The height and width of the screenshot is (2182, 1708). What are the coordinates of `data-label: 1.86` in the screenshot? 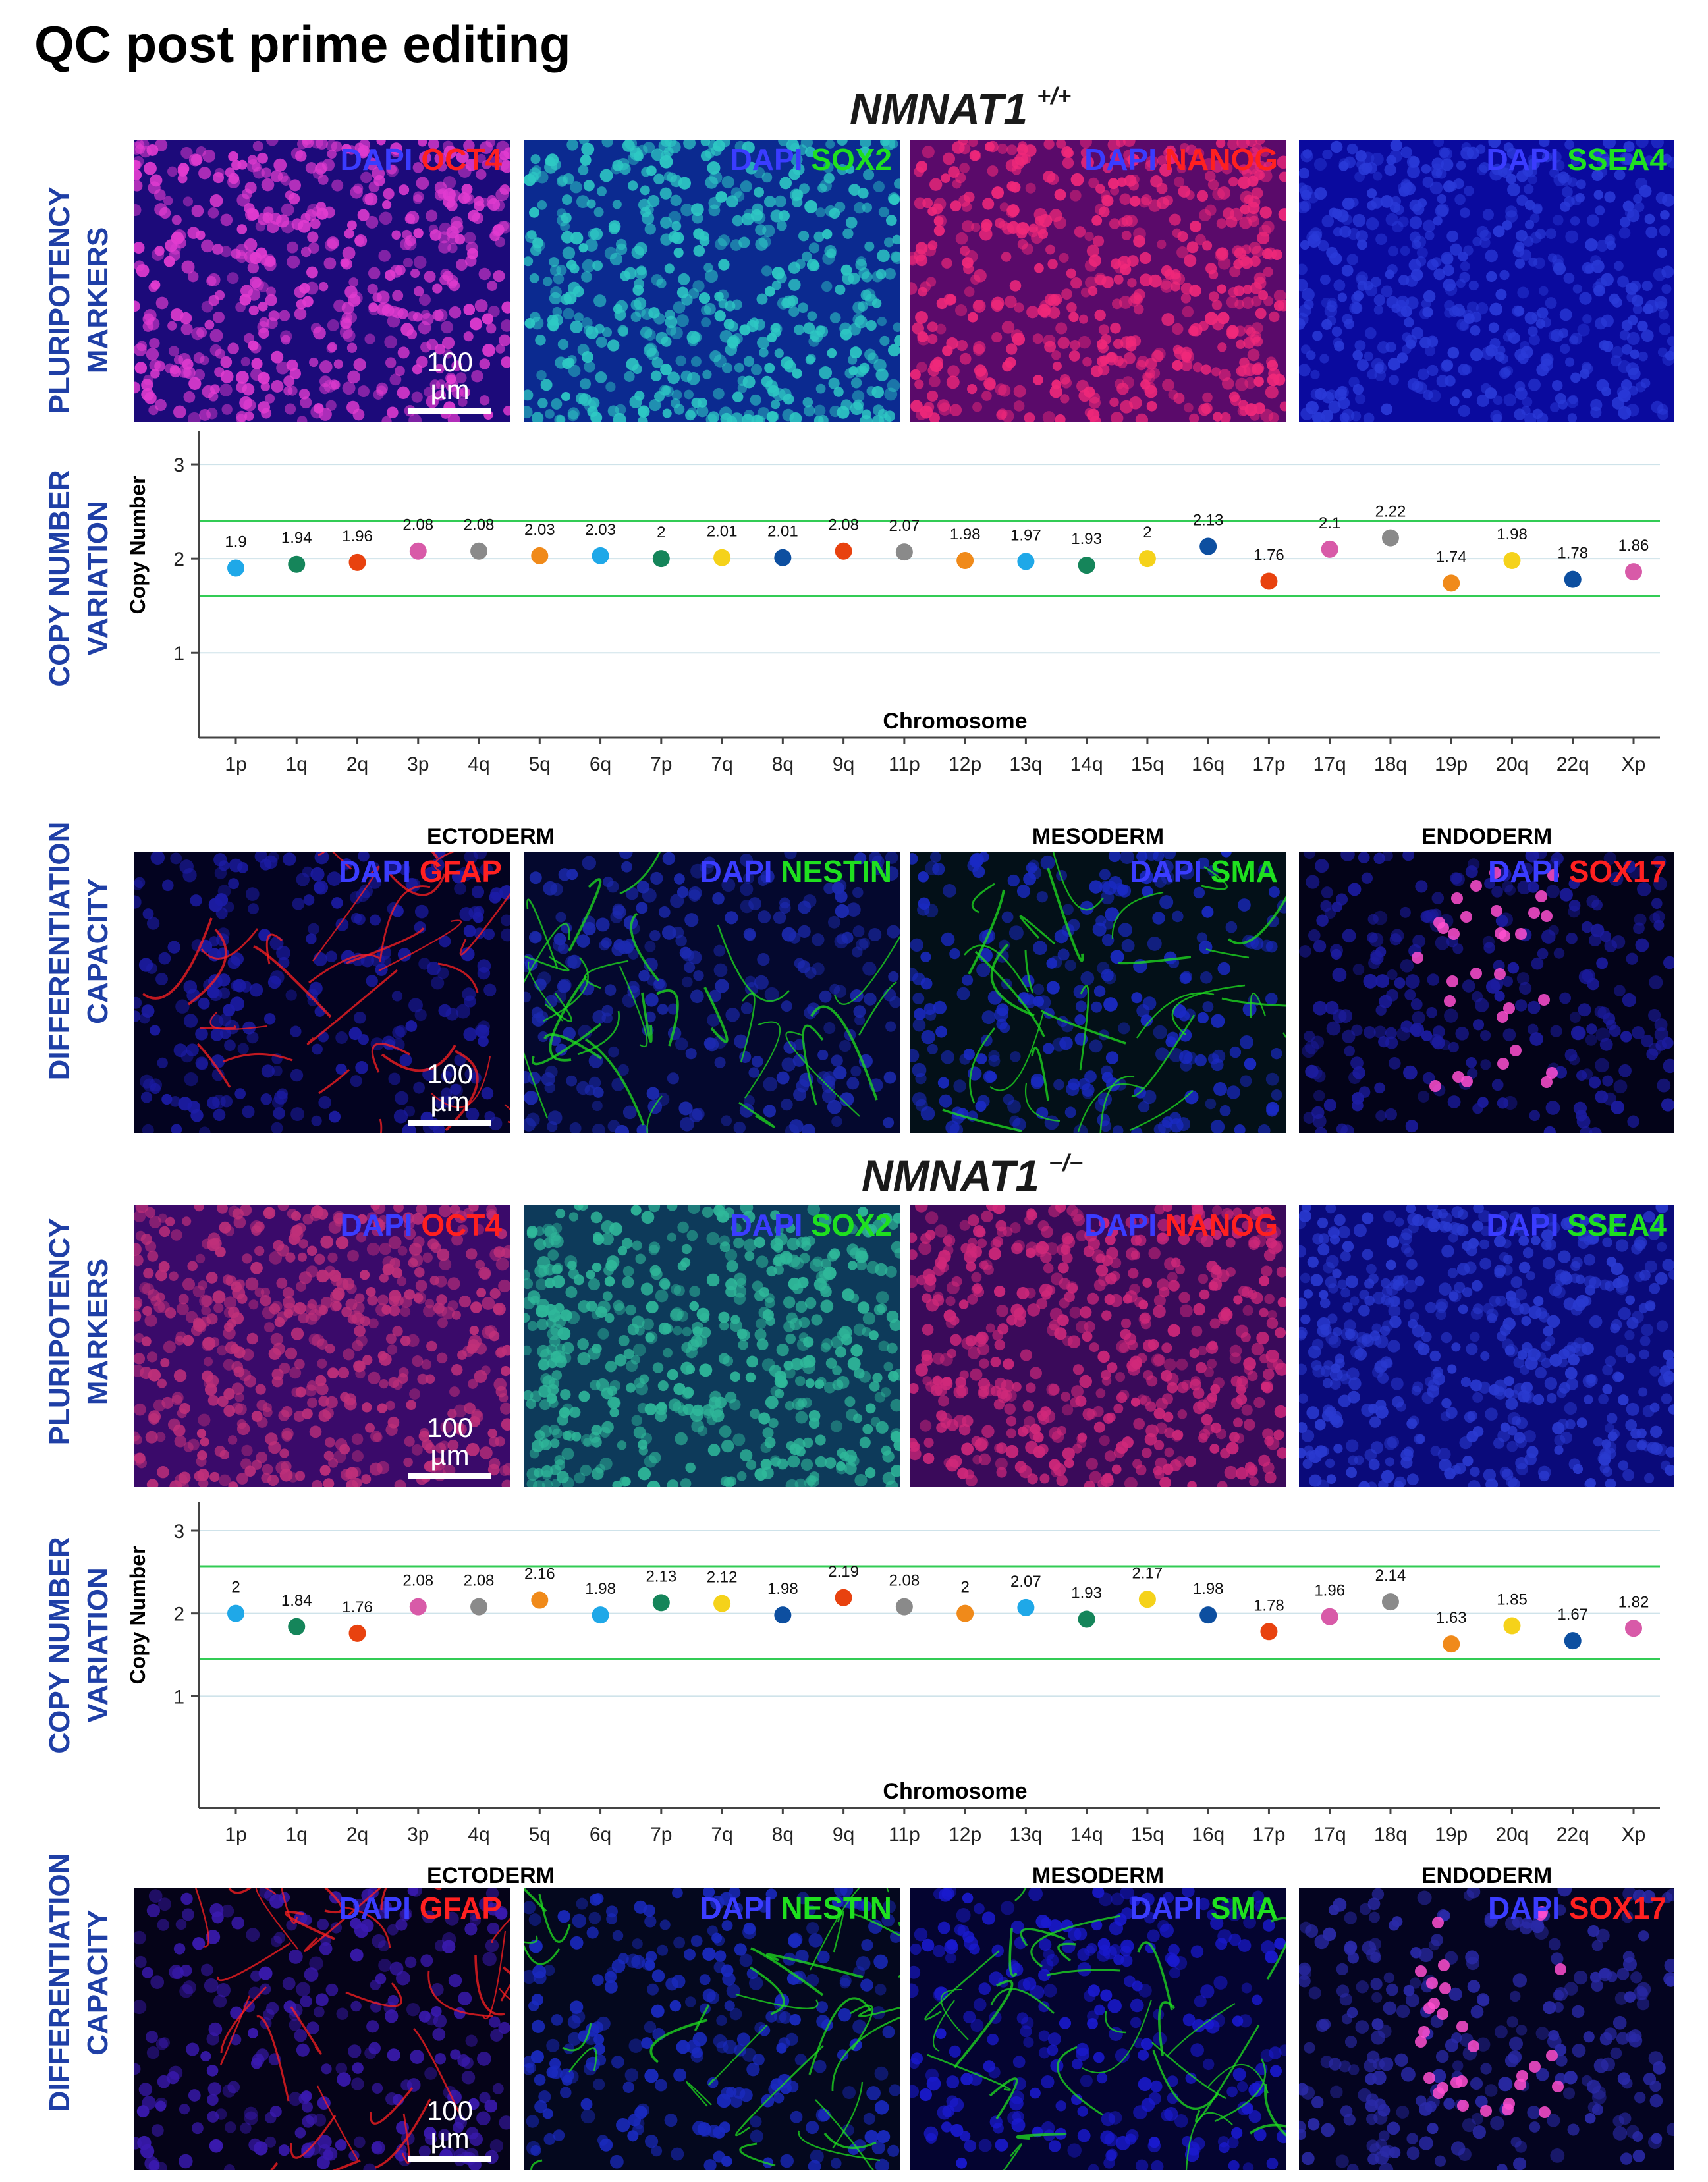 It's located at (1633, 546).